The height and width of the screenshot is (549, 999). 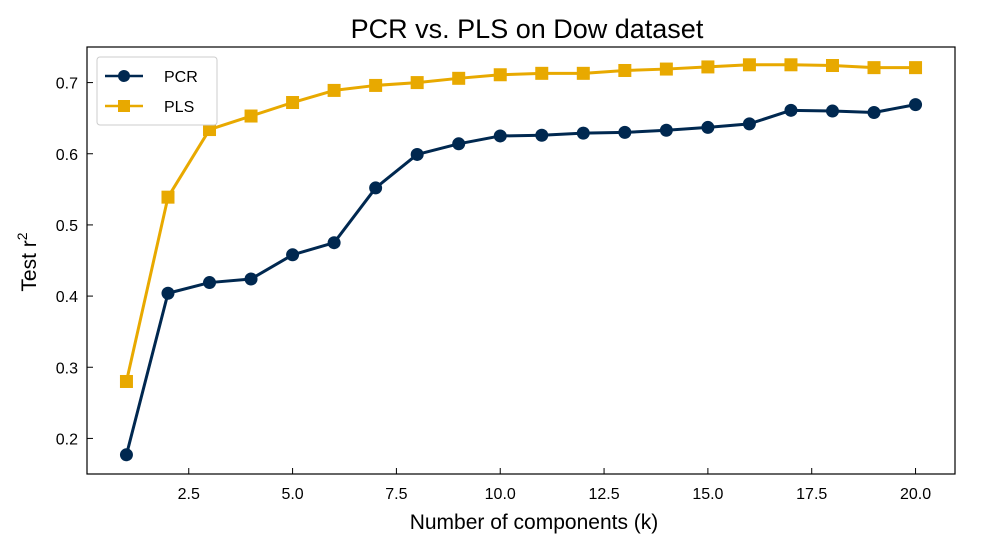 I want to click on legend-marker-pcr, so click(x=124, y=76).